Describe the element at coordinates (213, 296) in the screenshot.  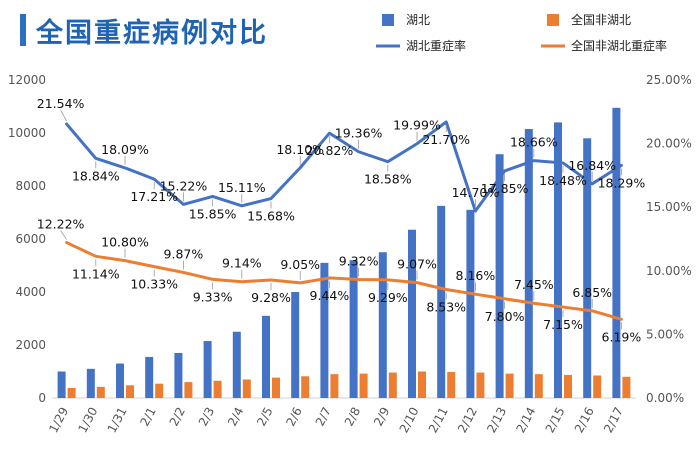
I see `data-label-non-hubei-rate: 9.33%` at that location.